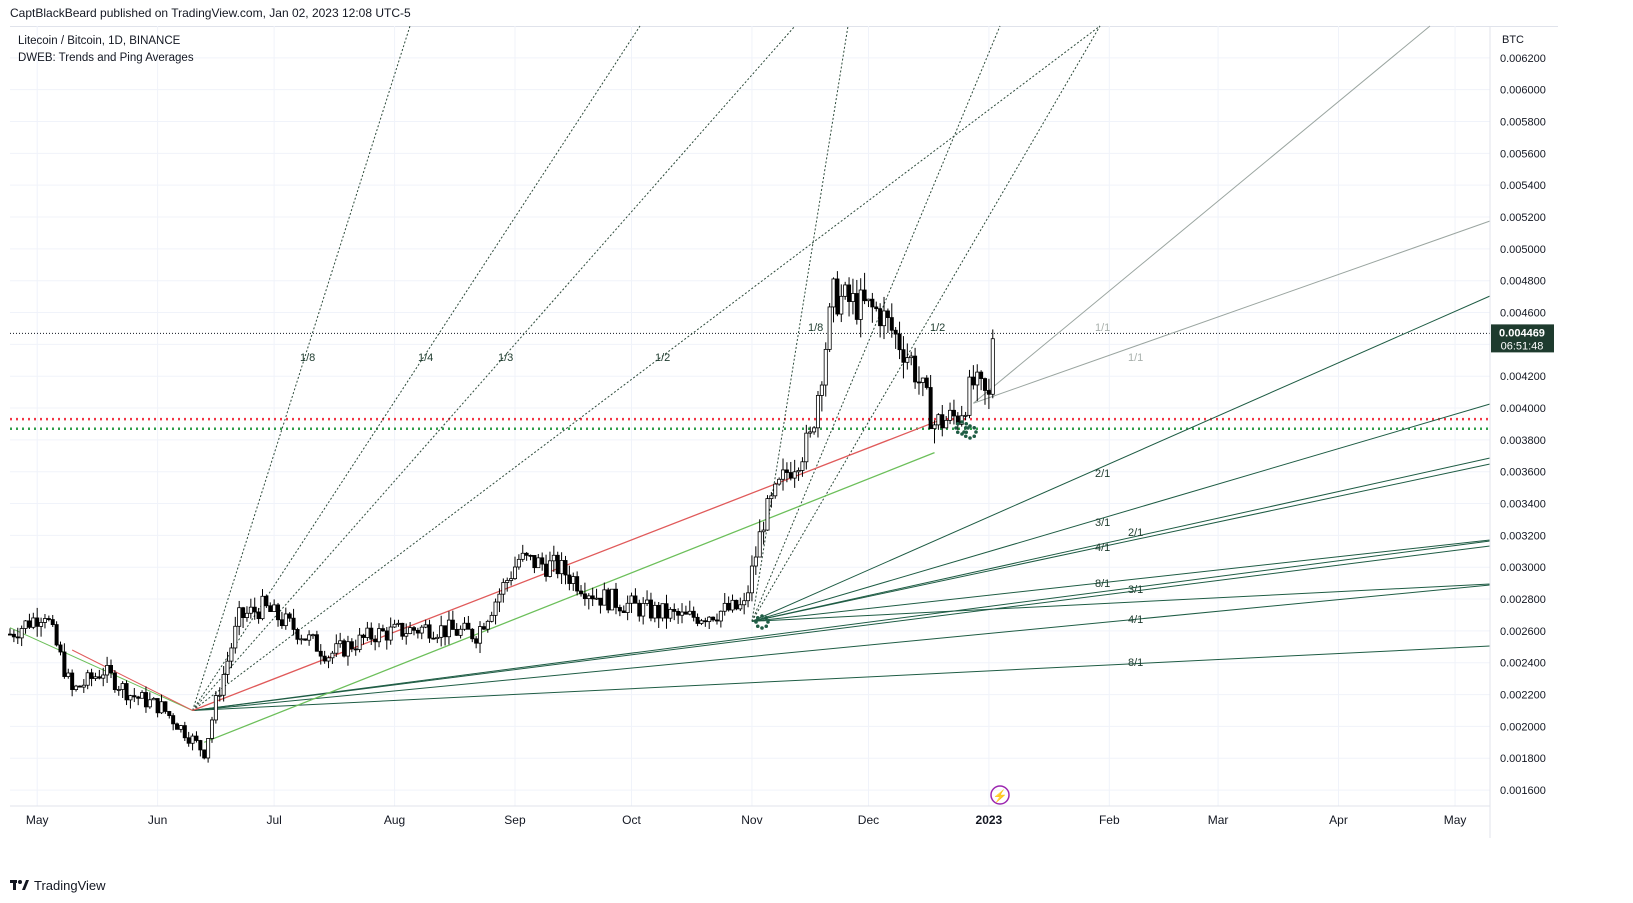 The width and height of the screenshot is (1633, 903). What do you see at coordinates (631, 820) in the screenshot?
I see `x-tick-label: Oct` at bounding box center [631, 820].